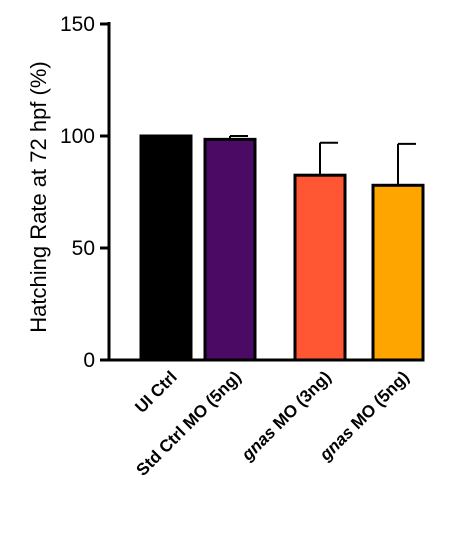 This screenshot has width=462, height=550. I want to click on y-tick-label: 50, so click(83, 248).